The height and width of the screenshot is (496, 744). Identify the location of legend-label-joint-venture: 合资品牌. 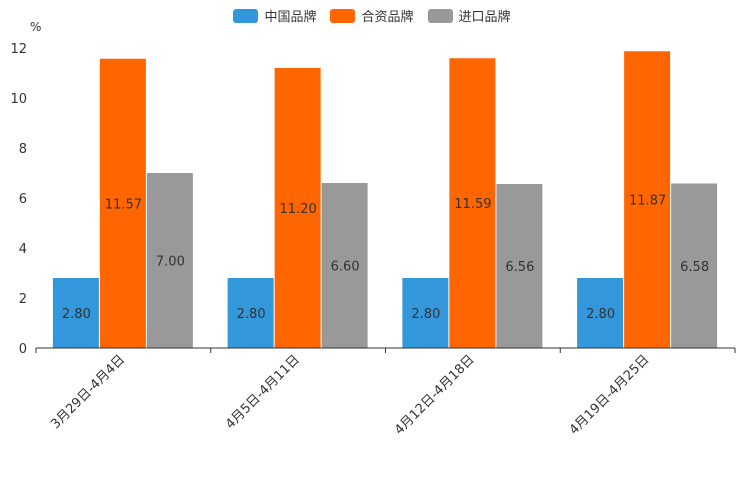
(387, 17).